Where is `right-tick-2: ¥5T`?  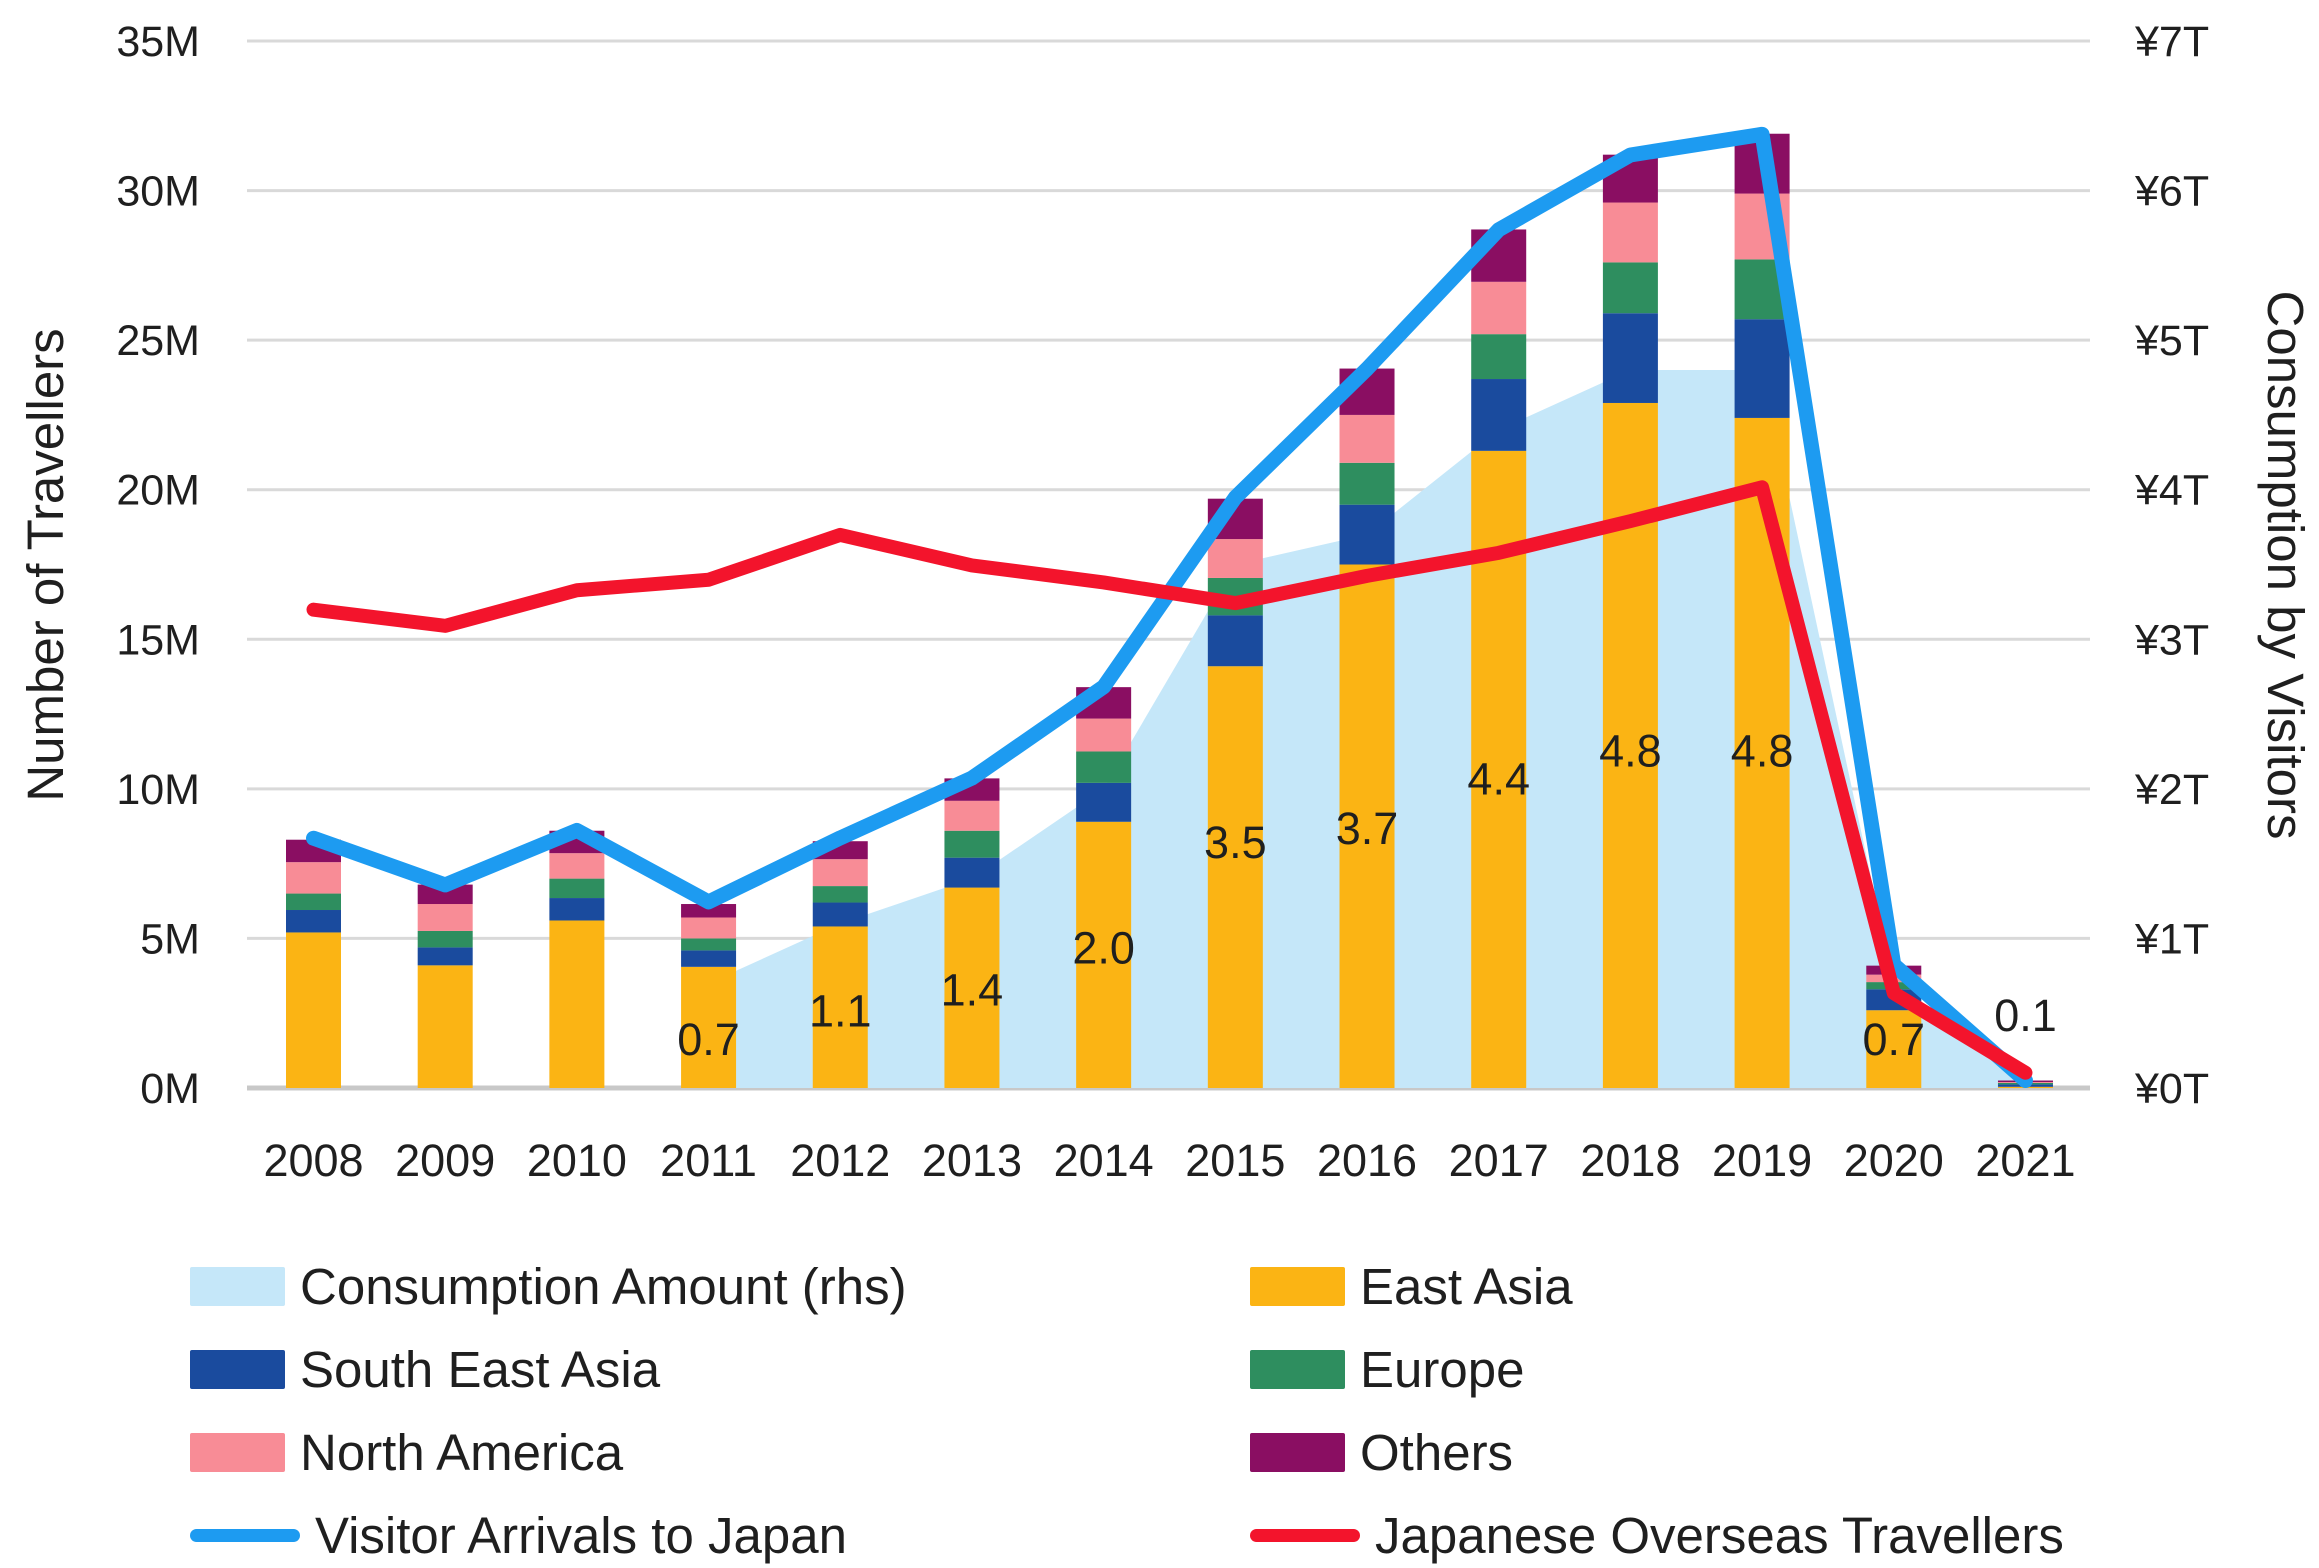 right-tick-2: ¥5T is located at coordinates (2171, 341).